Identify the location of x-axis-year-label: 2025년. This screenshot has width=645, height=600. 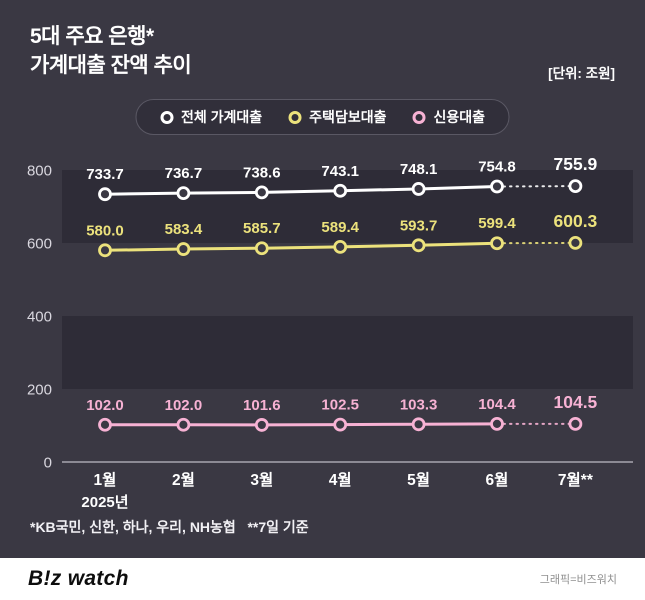
(104, 502).